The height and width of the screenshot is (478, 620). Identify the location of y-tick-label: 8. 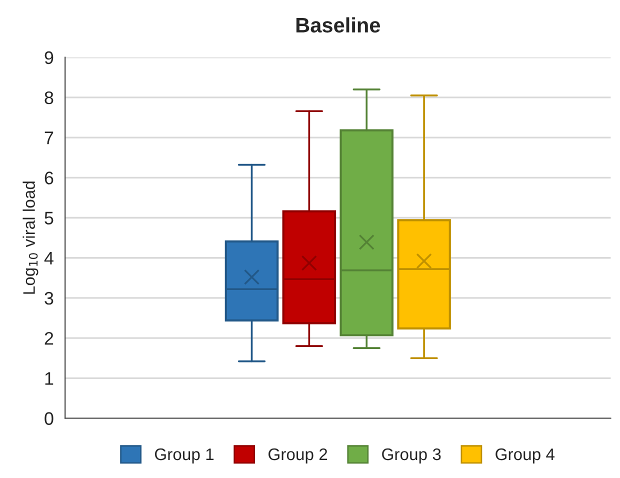
(49, 97).